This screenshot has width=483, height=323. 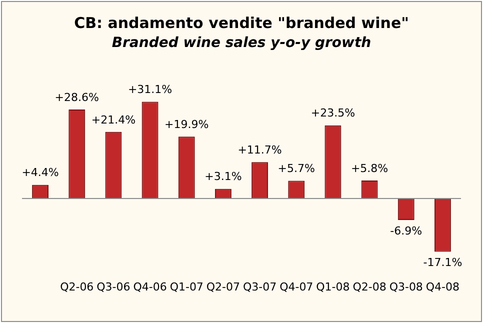 What do you see at coordinates (406, 231) in the screenshot?
I see `data-label: -6.9%` at bounding box center [406, 231].